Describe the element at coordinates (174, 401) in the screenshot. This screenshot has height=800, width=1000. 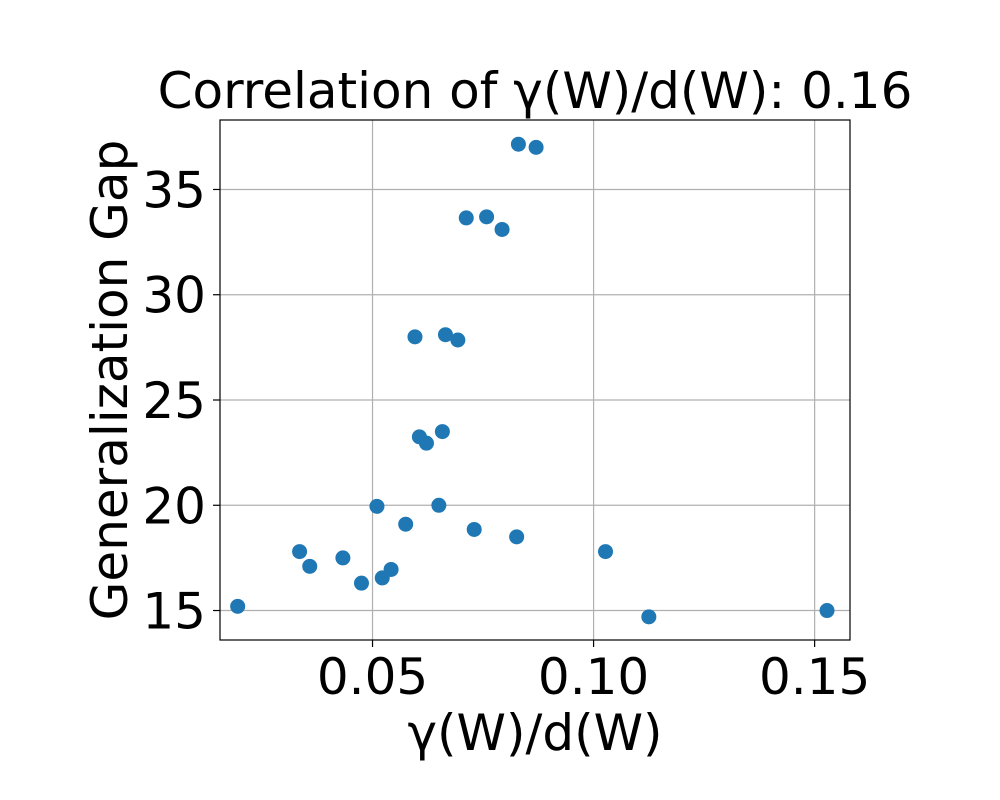
I see `y-tick-label: 25` at that location.